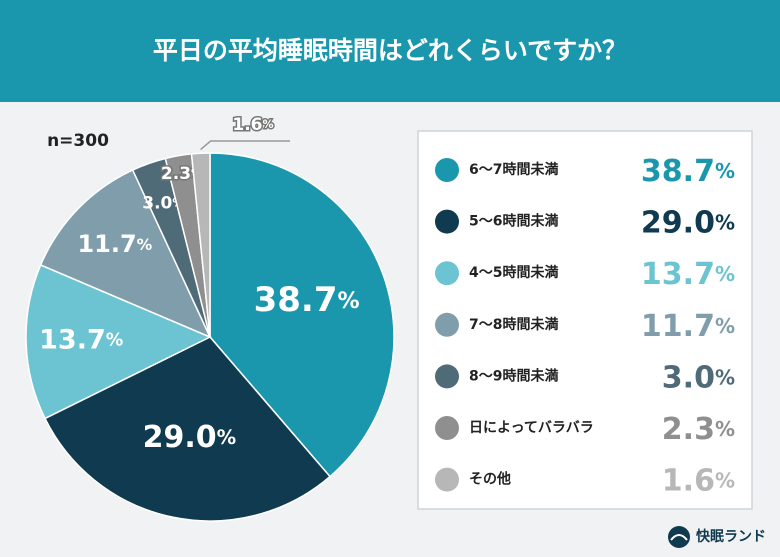  What do you see at coordinates (180, 436) in the screenshot?
I see `value-label-part: 29.0` at bounding box center [180, 436].